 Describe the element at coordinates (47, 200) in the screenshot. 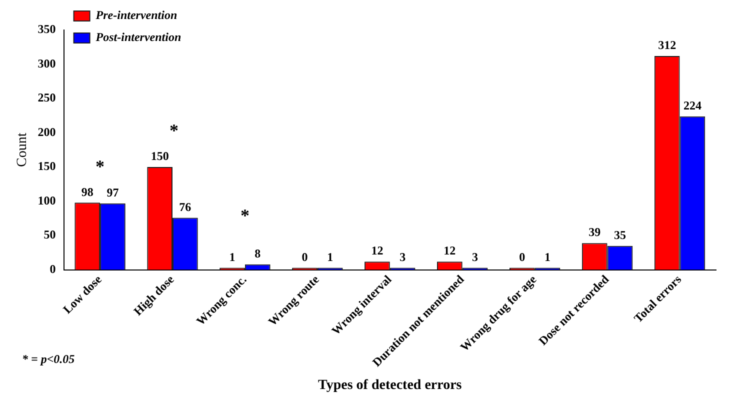

I see `y-tick-label: 100` at that location.